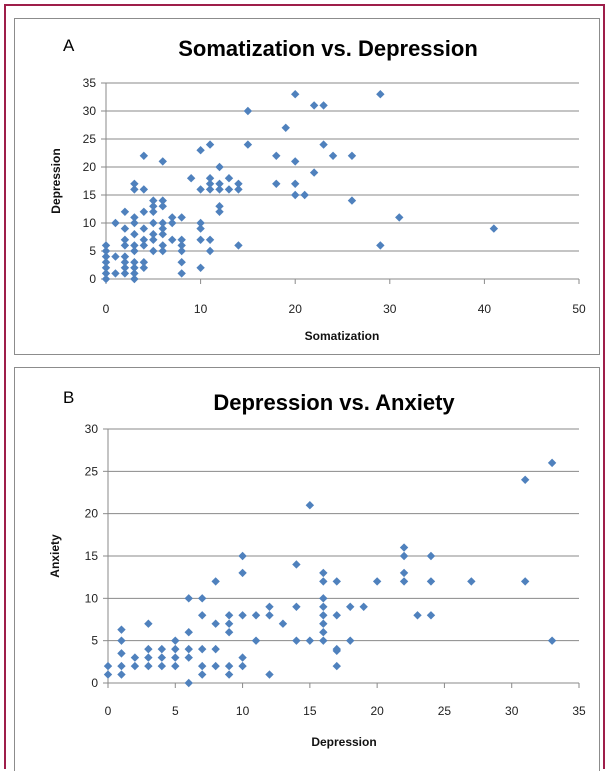 The image size is (611, 776). Describe the element at coordinates (92, 251) in the screenshot. I see `y-tick-label-a: 5` at that location.